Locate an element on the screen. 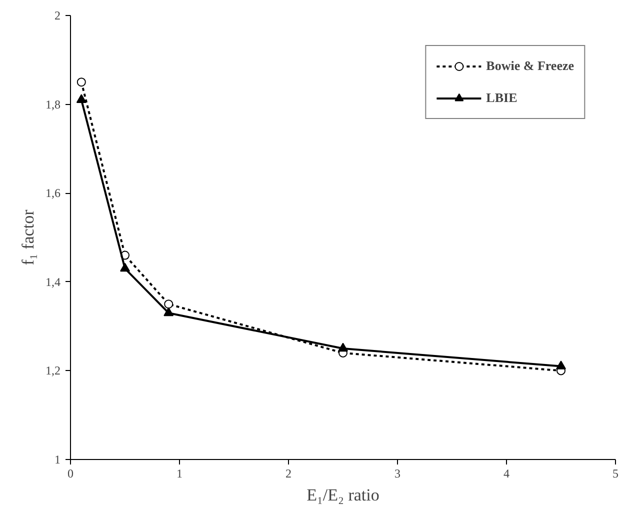 Image resolution: width=635 pixels, height=529 pixels. x-axis-title: E₁/E₂ ratio is located at coordinates (343, 495).